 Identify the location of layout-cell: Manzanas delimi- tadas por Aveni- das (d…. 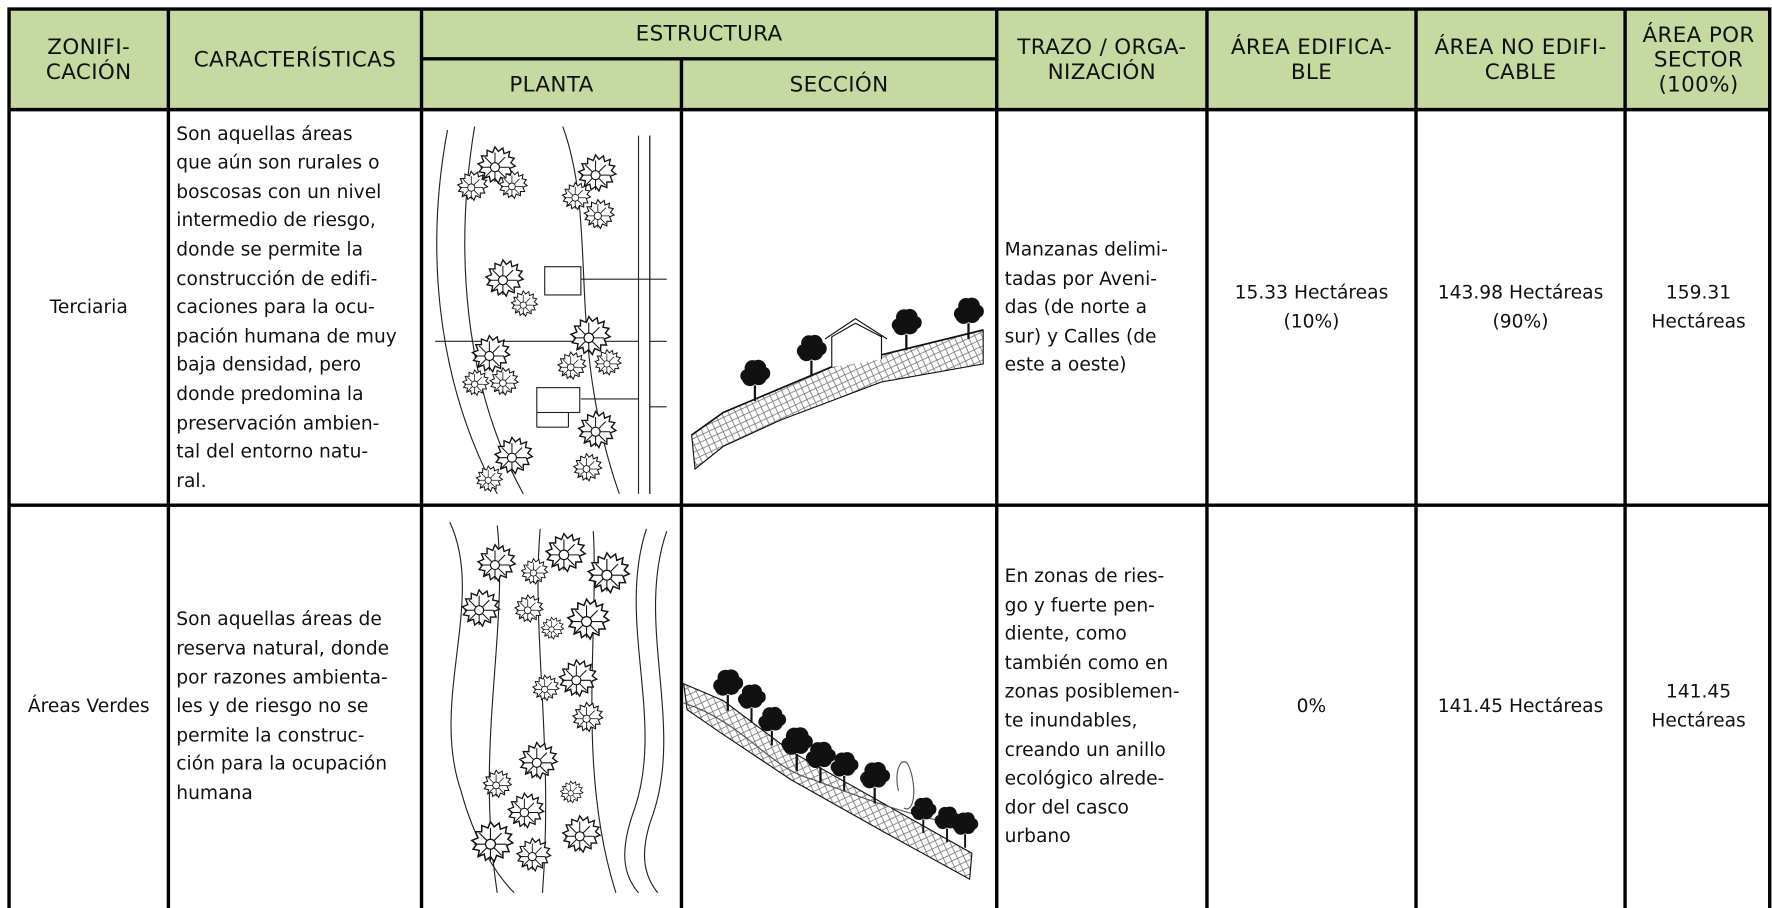
(1086, 307).